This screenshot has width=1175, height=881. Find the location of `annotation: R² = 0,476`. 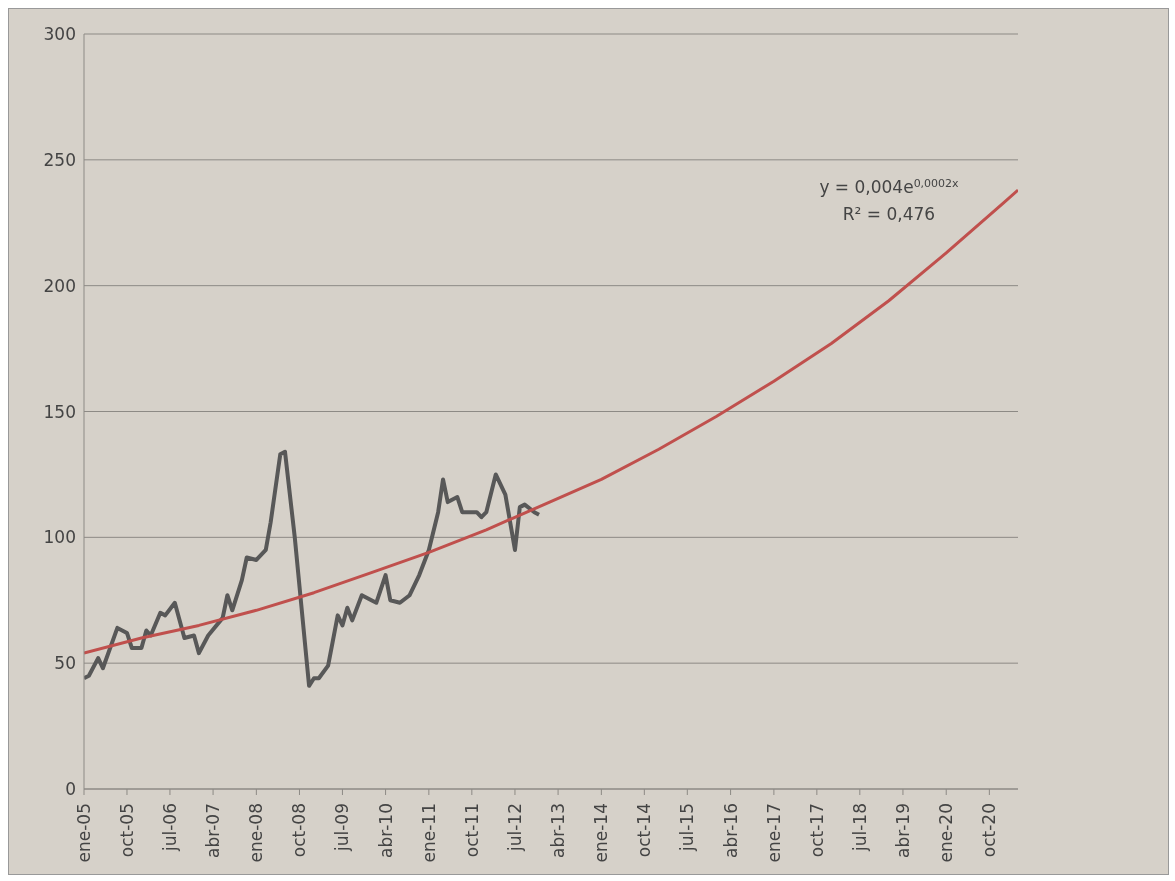

annotation: R² = 0,476 is located at coordinates (889, 214).